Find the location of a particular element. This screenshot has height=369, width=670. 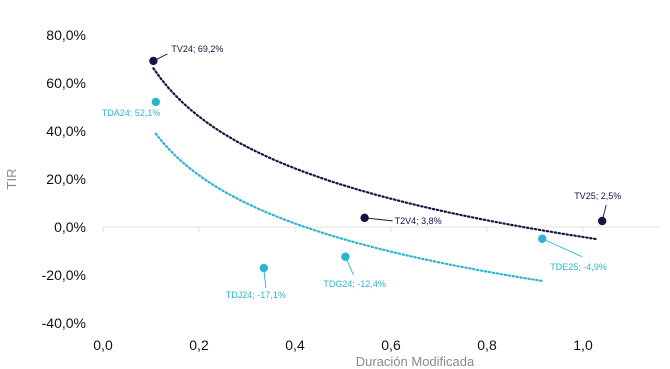

x-tick-label: 0,0 is located at coordinates (103, 345).